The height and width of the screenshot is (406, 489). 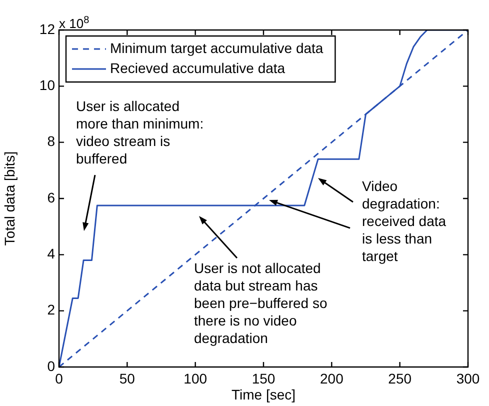 I want to click on y-axis-title: Total data [bits], so click(x=9, y=198).